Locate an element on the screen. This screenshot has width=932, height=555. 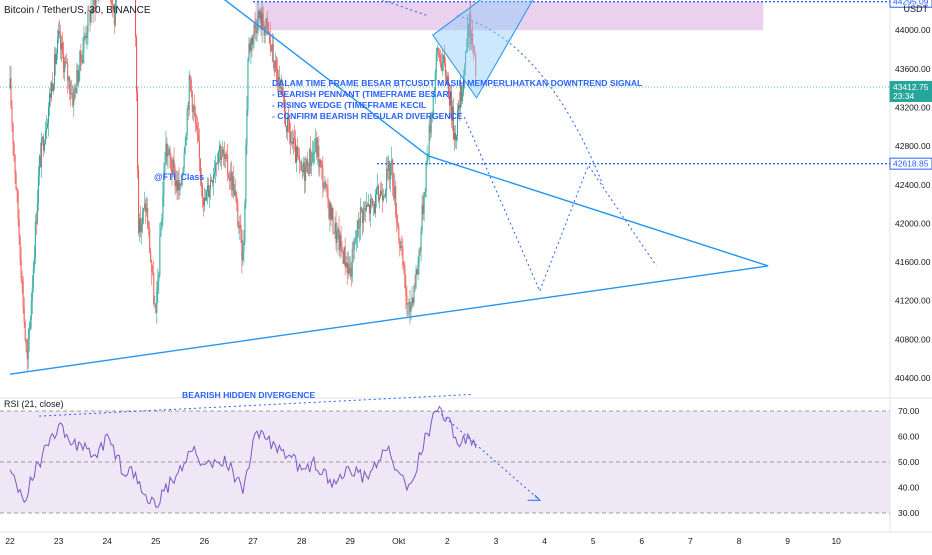
rsi-tick-label: 70.00 is located at coordinates (909, 411).